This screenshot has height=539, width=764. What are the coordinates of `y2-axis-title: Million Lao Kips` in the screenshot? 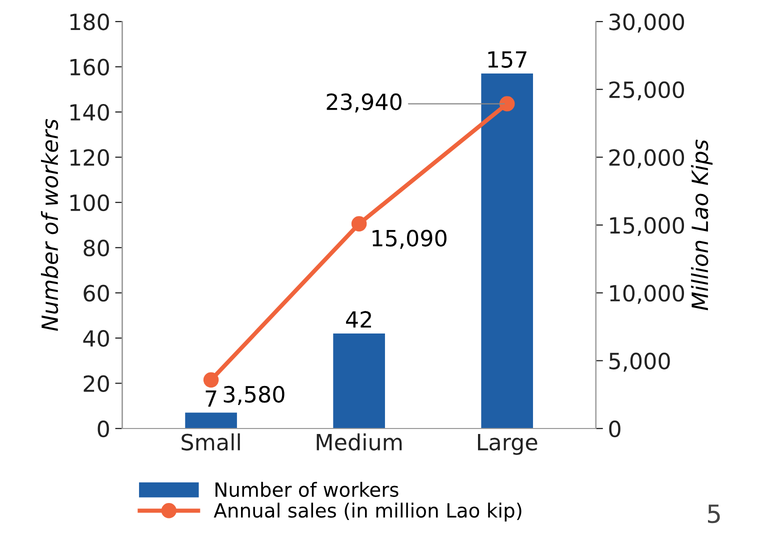 It's located at (702, 225).